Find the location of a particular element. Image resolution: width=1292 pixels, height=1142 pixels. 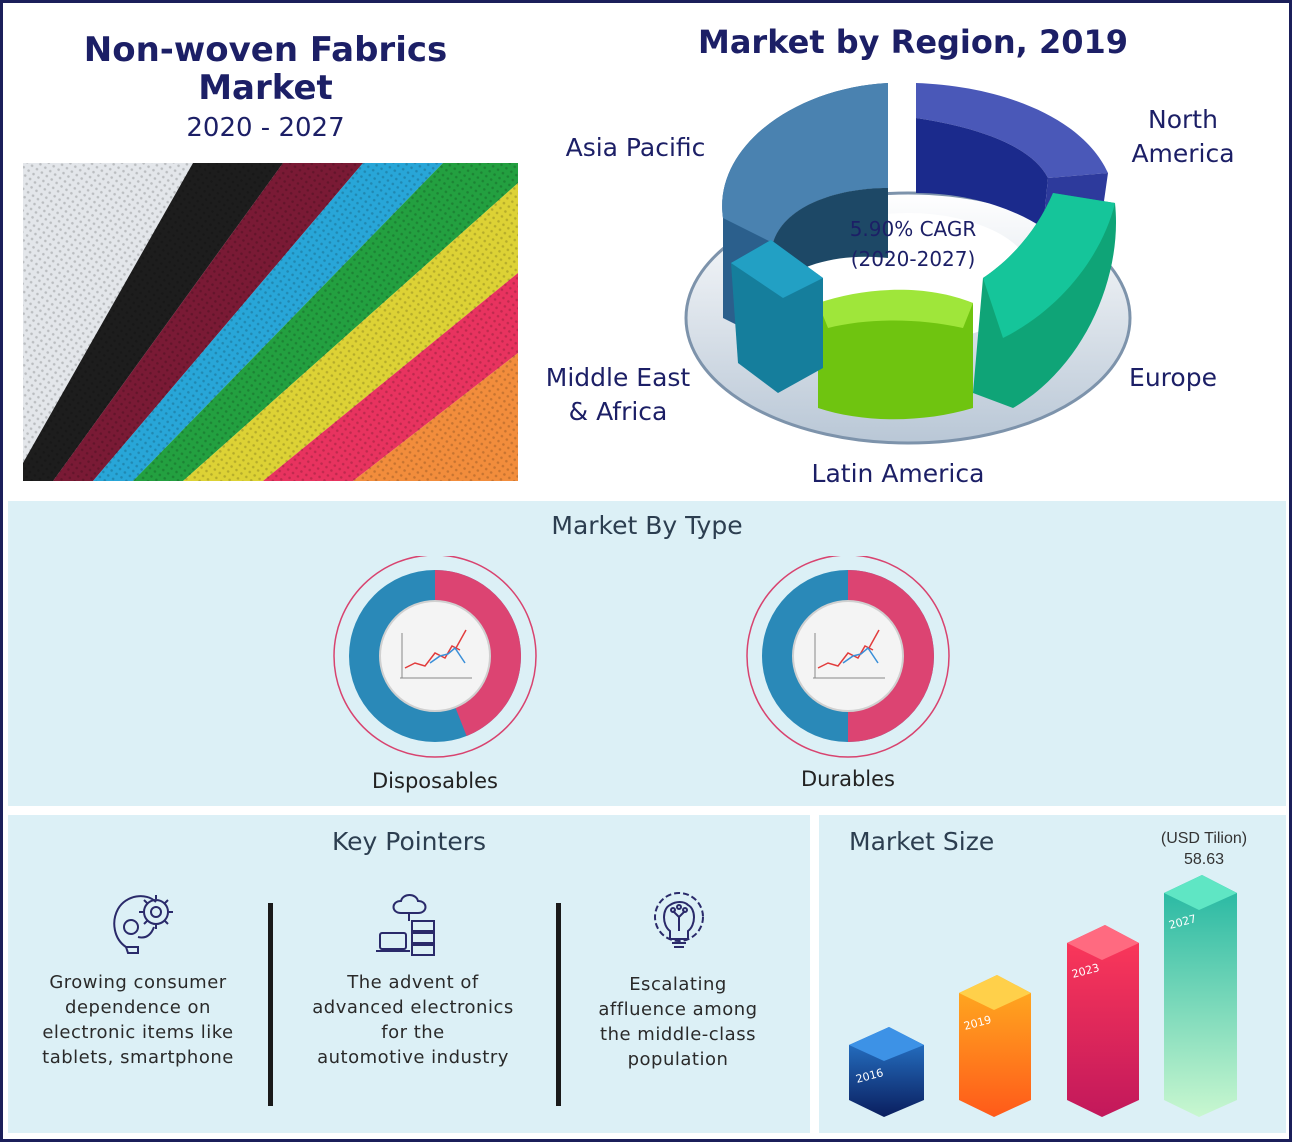

pointer-1-line2: dependence on is located at coordinates (138, 1007).